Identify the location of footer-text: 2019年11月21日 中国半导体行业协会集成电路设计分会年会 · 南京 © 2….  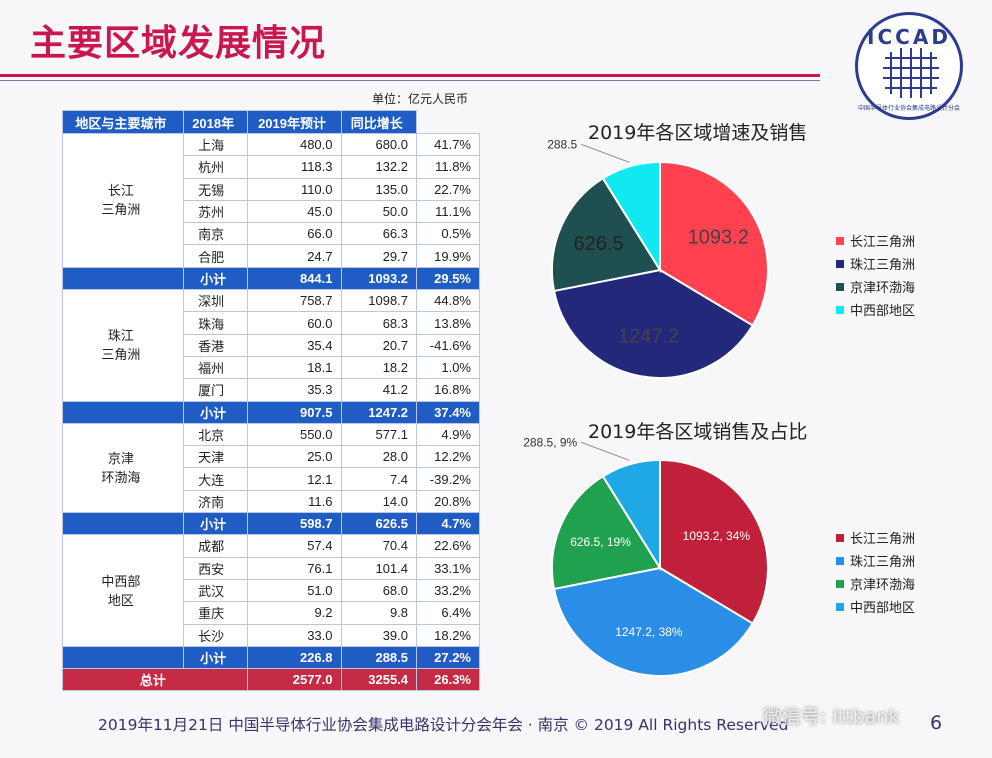
(443, 725).